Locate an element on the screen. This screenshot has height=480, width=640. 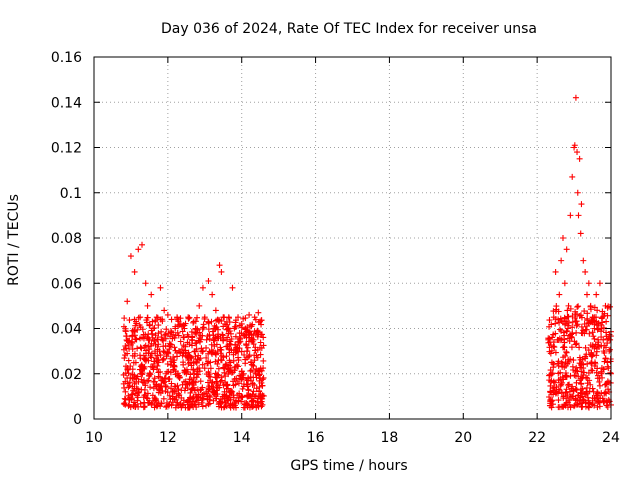
x-tick-label: 14 is located at coordinates (242, 438).